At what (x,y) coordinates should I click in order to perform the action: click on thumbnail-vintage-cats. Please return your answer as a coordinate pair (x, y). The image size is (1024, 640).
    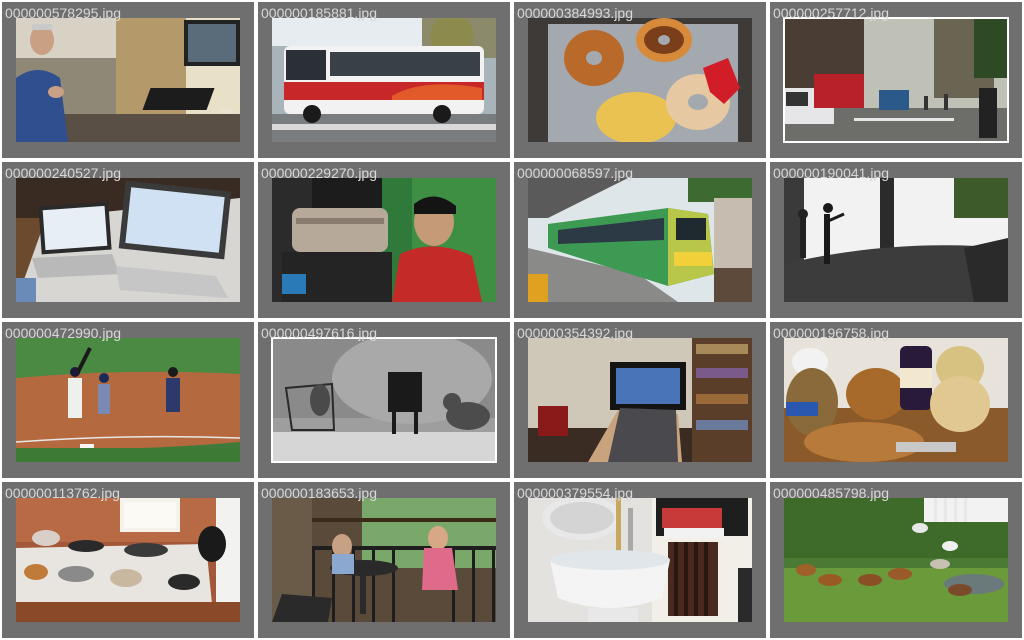
    Looking at the image, I should click on (384, 400).